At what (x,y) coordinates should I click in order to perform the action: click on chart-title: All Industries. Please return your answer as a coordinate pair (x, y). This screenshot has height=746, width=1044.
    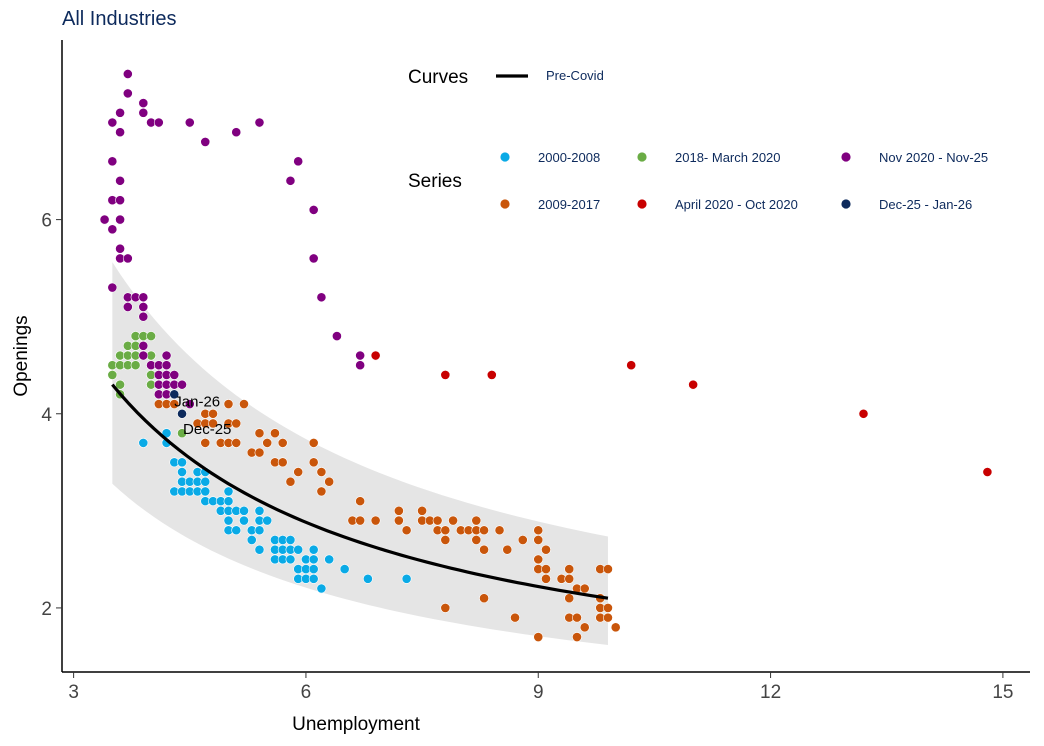
    Looking at the image, I should click on (119, 19).